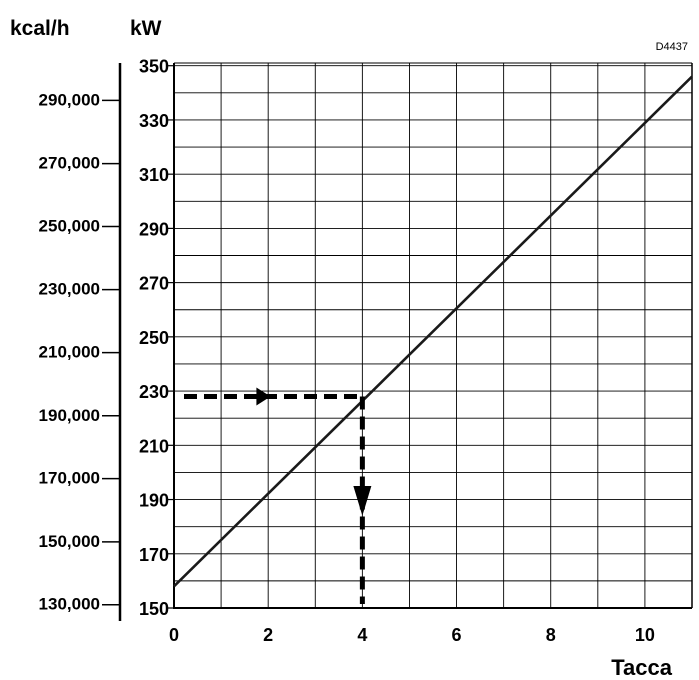 The height and width of the screenshot is (680, 699). I want to click on kw-tick-label: 270, so click(154, 284).